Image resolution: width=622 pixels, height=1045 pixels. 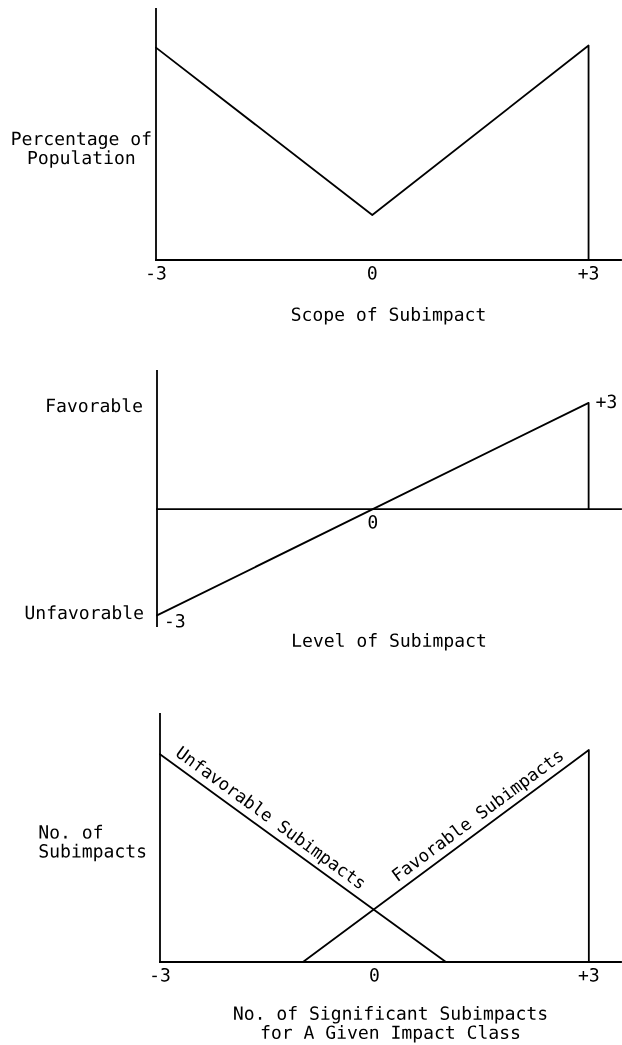 What do you see at coordinates (606, 401) in the screenshot?
I see `data-label: +3` at bounding box center [606, 401].